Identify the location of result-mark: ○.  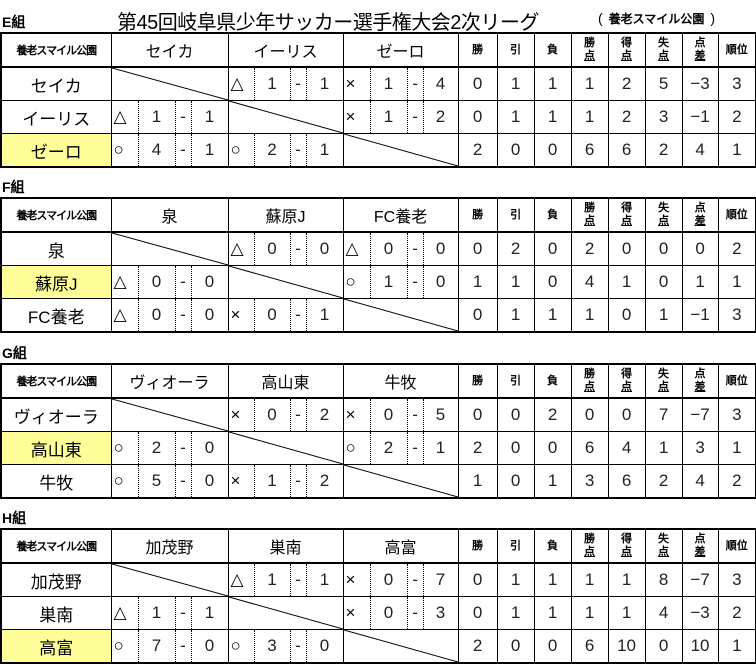
(241, 646).